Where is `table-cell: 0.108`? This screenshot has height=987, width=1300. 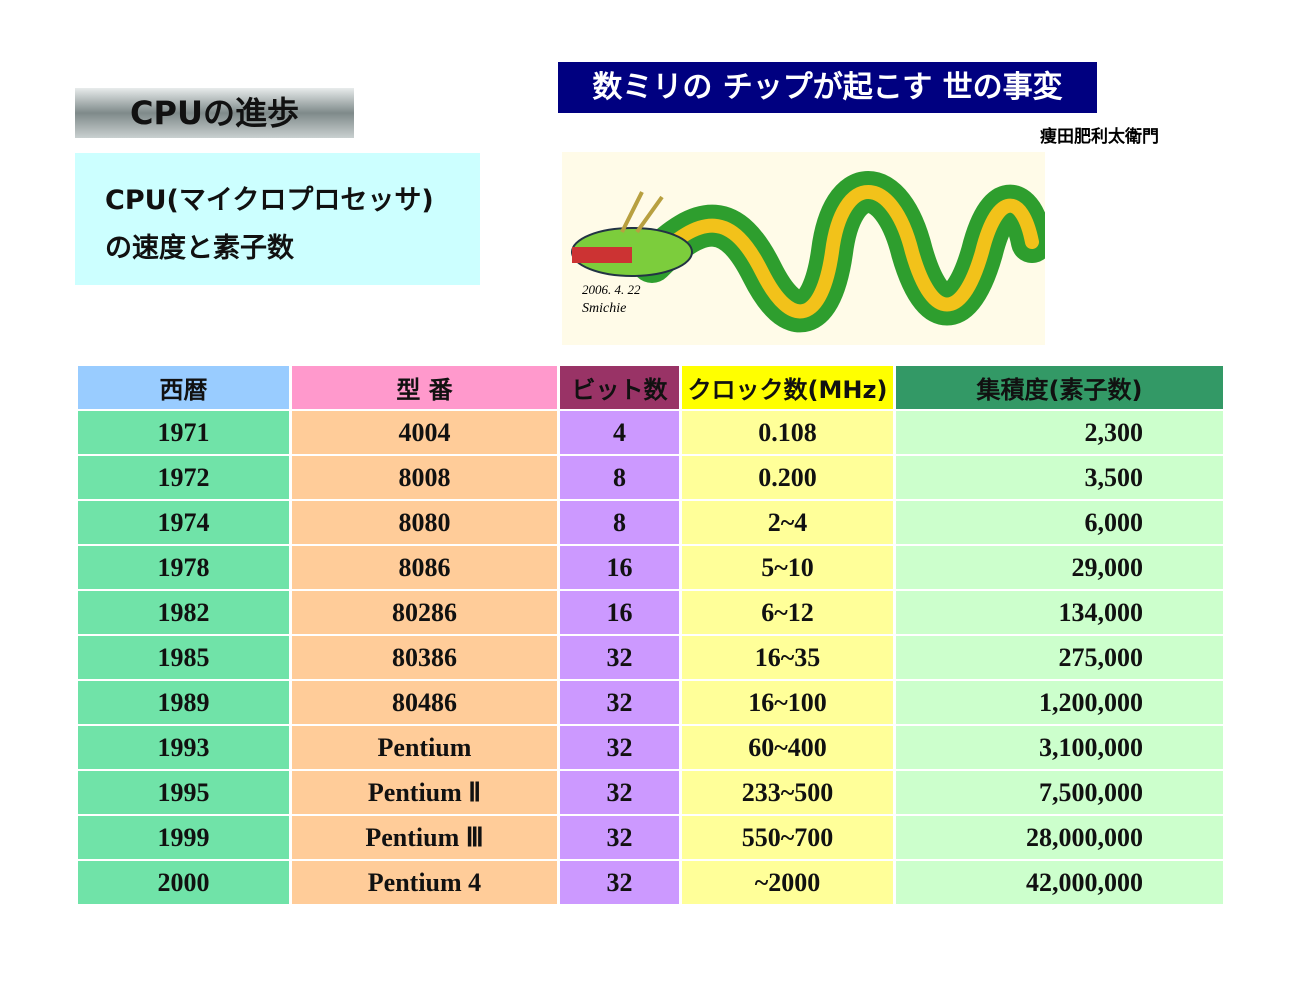 table-cell: 0.108 is located at coordinates (787, 432).